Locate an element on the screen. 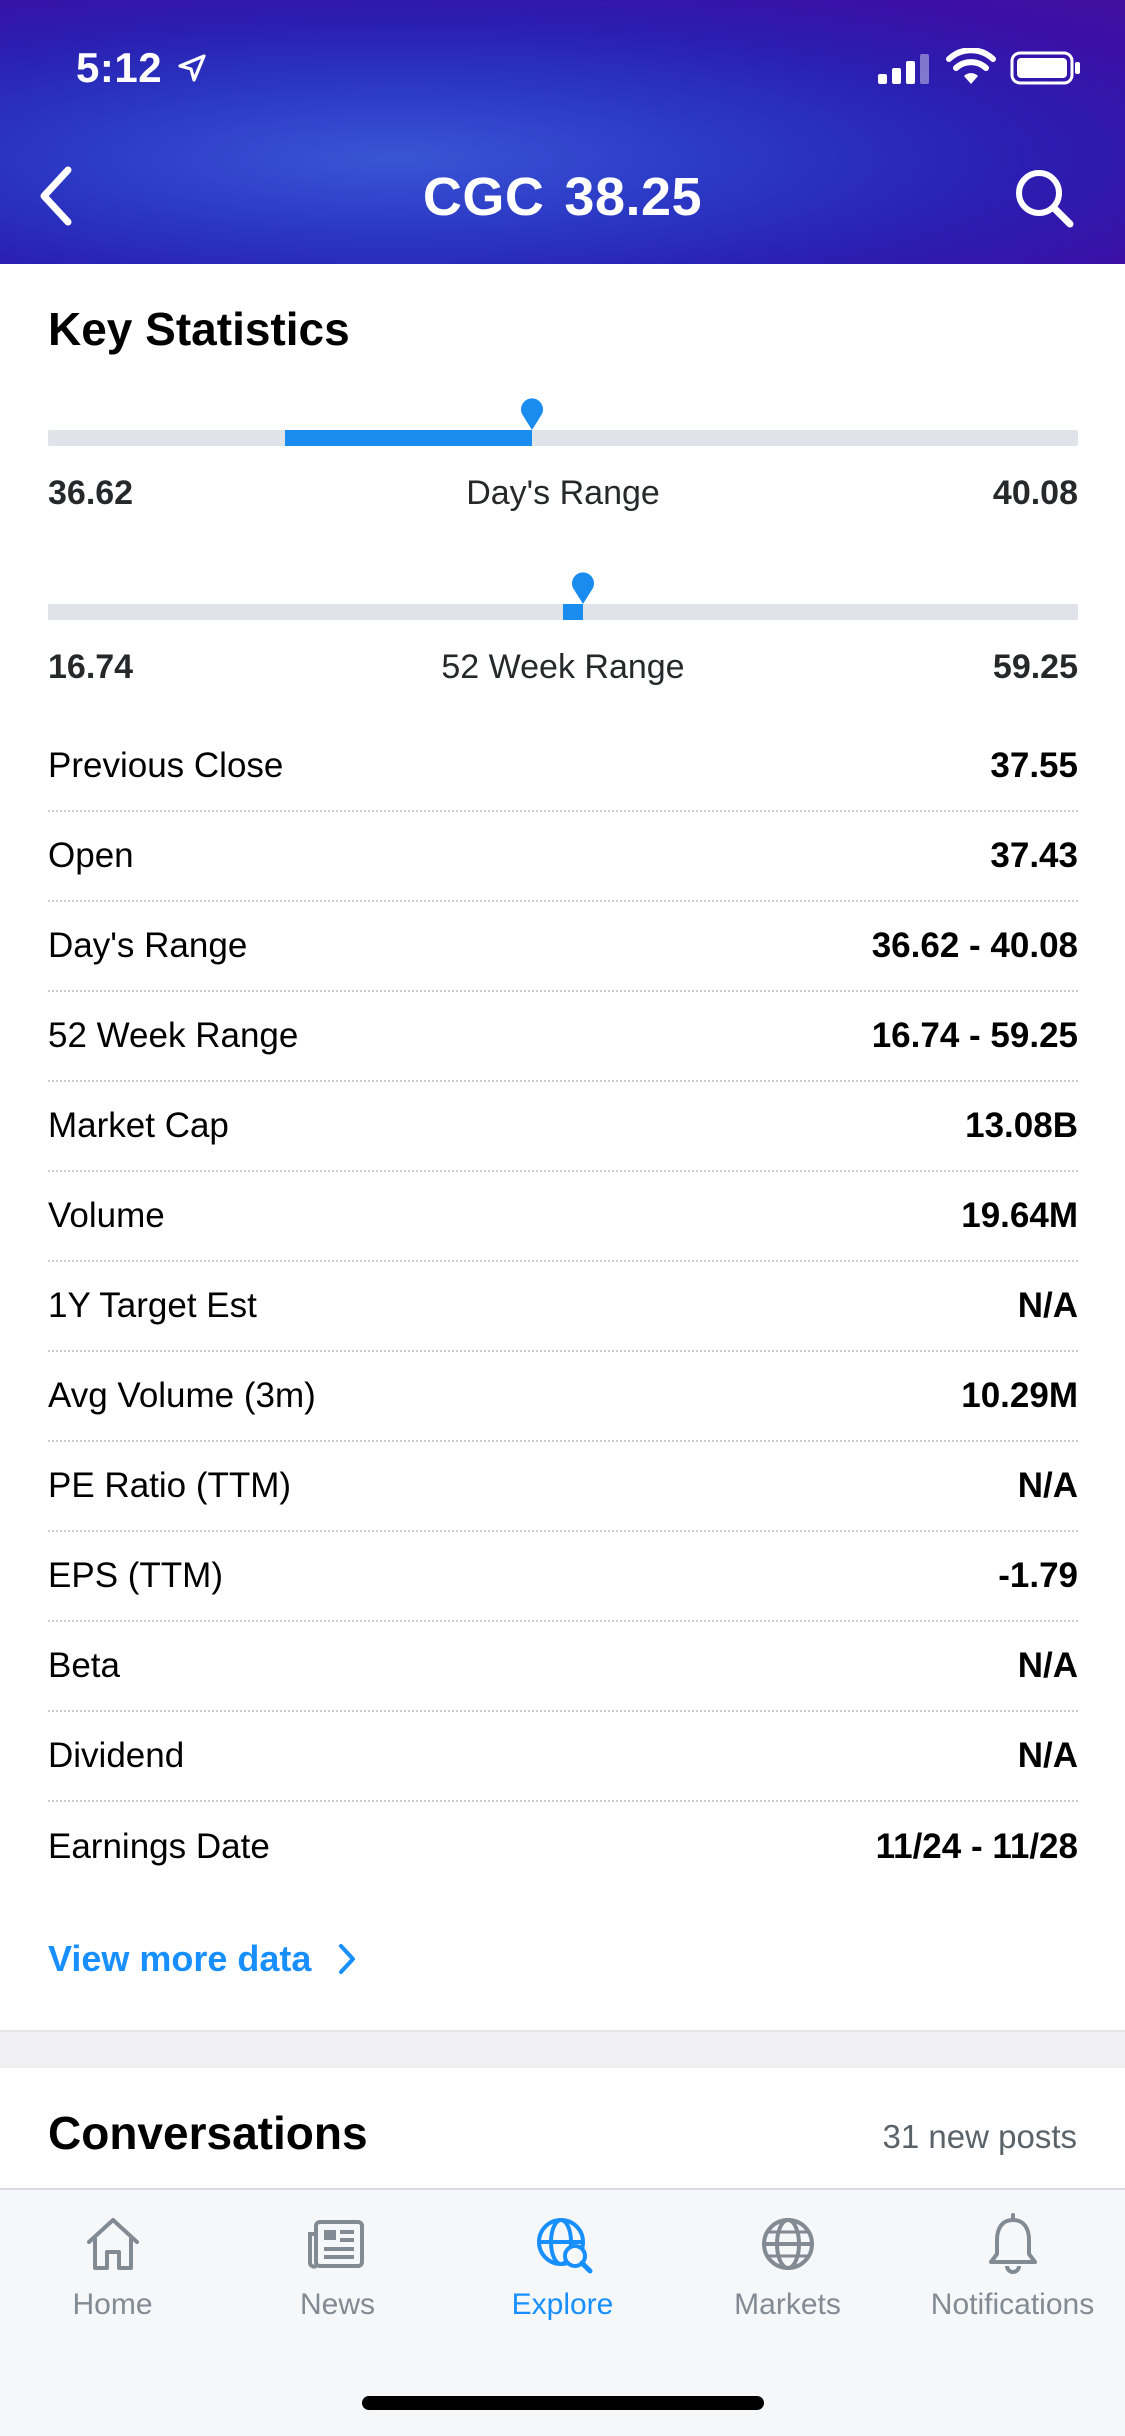  stat-value: 16.74 - 59.25 is located at coordinates (974, 1035).